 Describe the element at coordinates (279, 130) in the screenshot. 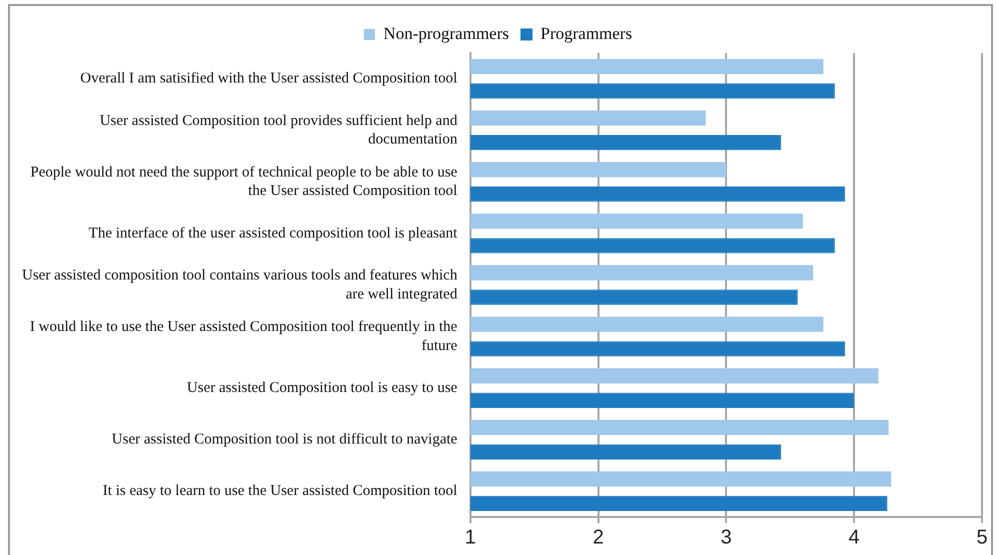

I see `y-tick-label: User assisted Composition tool provides sufficient help and documentation` at that location.